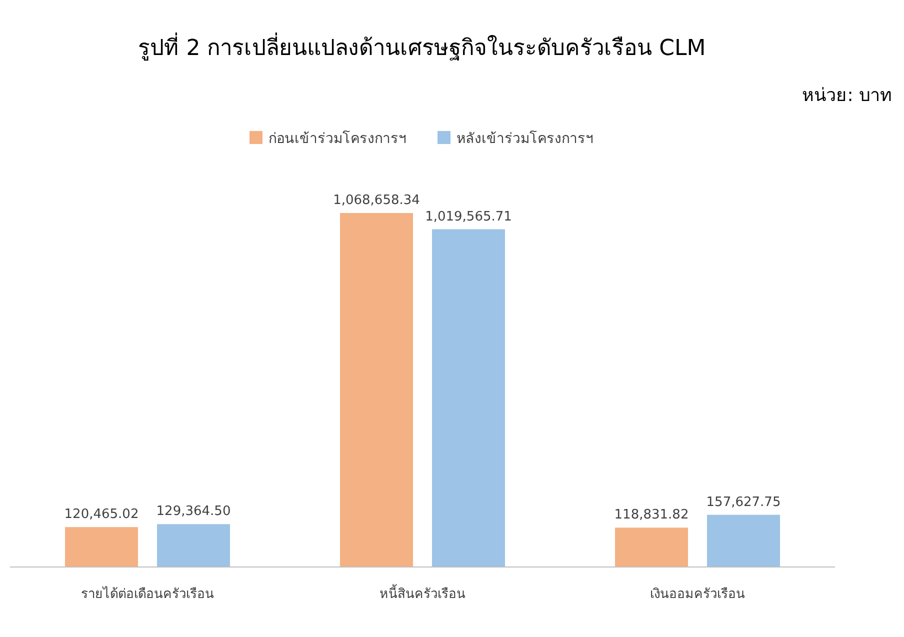 This screenshot has width=904, height=637. I want to click on x-tick-label: รายได้ต่อเดือนครัวเรือน, so click(147, 594).